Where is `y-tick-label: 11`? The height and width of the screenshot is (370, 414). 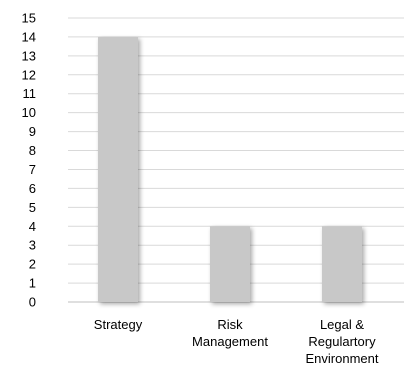
y-tick-label: 11 is located at coordinates (30, 93).